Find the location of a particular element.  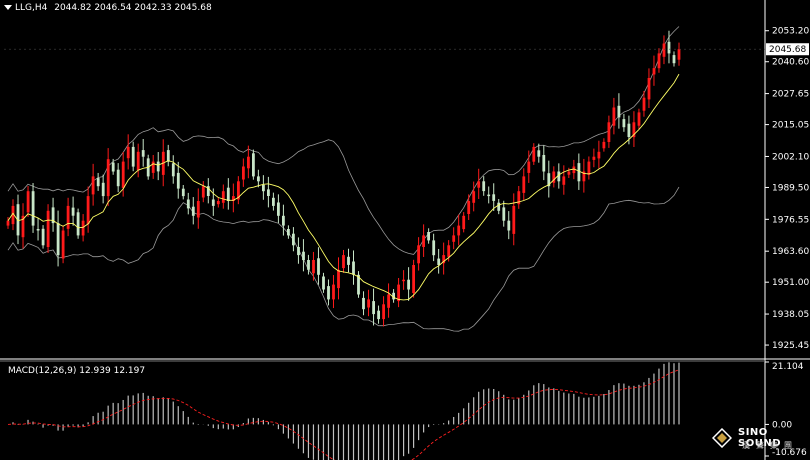

price-tick-label: 1951.00 is located at coordinates (790, 283).